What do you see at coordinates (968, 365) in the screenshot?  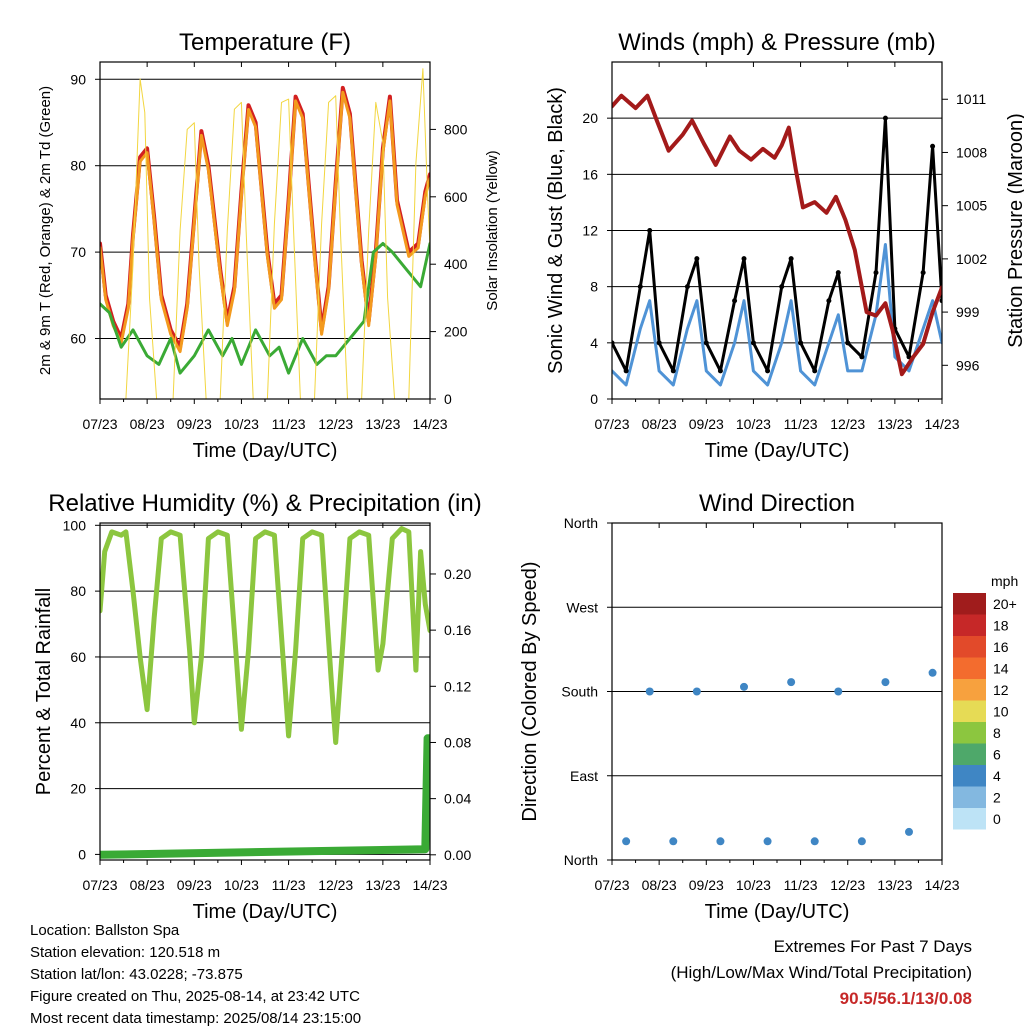 I see `y2-tick-label: 996` at bounding box center [968, 365].